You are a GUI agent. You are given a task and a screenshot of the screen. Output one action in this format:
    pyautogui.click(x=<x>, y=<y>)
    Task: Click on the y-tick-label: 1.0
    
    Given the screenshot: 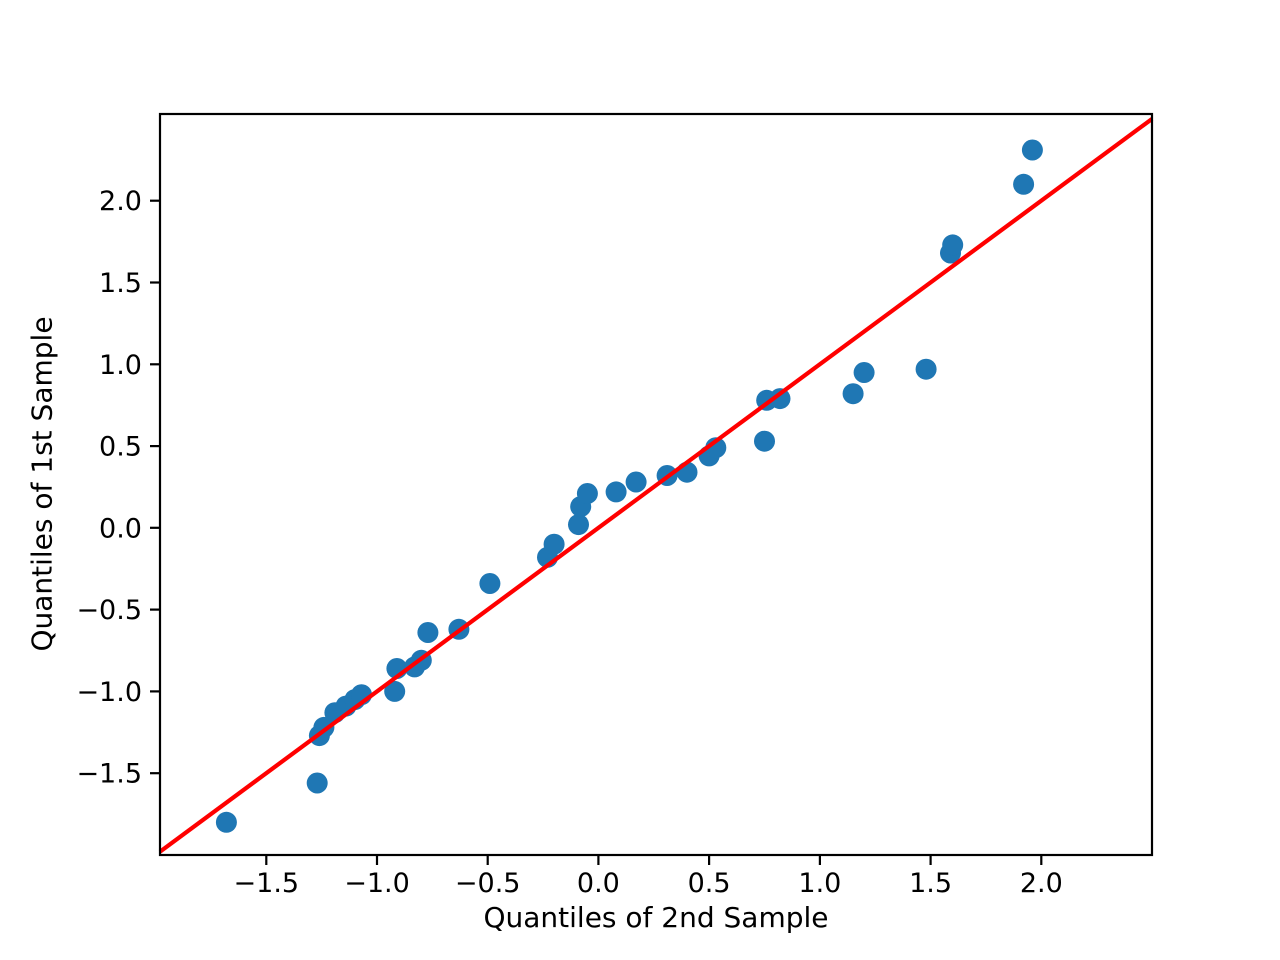 What is the action you would take?
    pyautogui.click(x=120, y=365)
    